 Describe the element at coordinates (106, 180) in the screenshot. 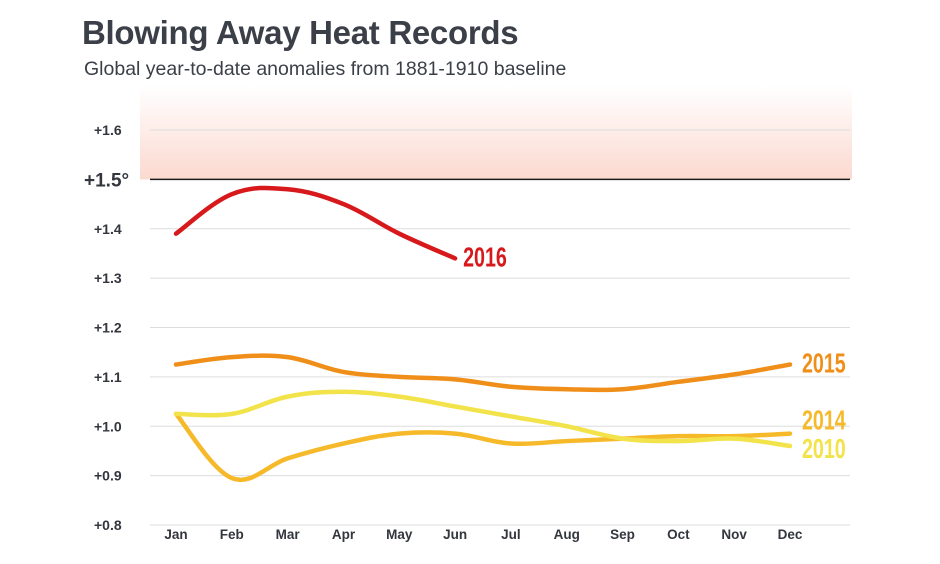

I see `y-tick-label: +1.5°` at that location.